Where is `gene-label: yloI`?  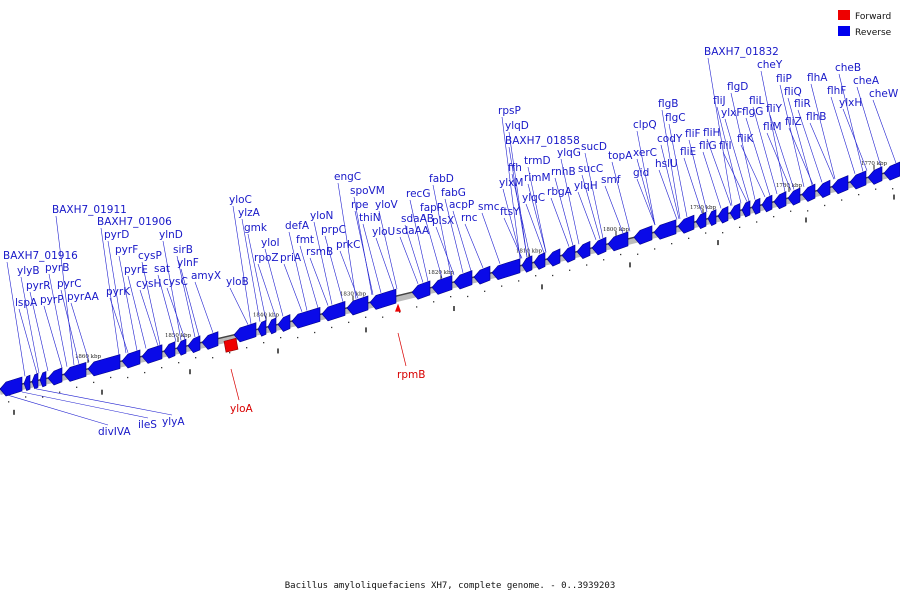
gene-label: yloI is located at coordinates (270, 243).